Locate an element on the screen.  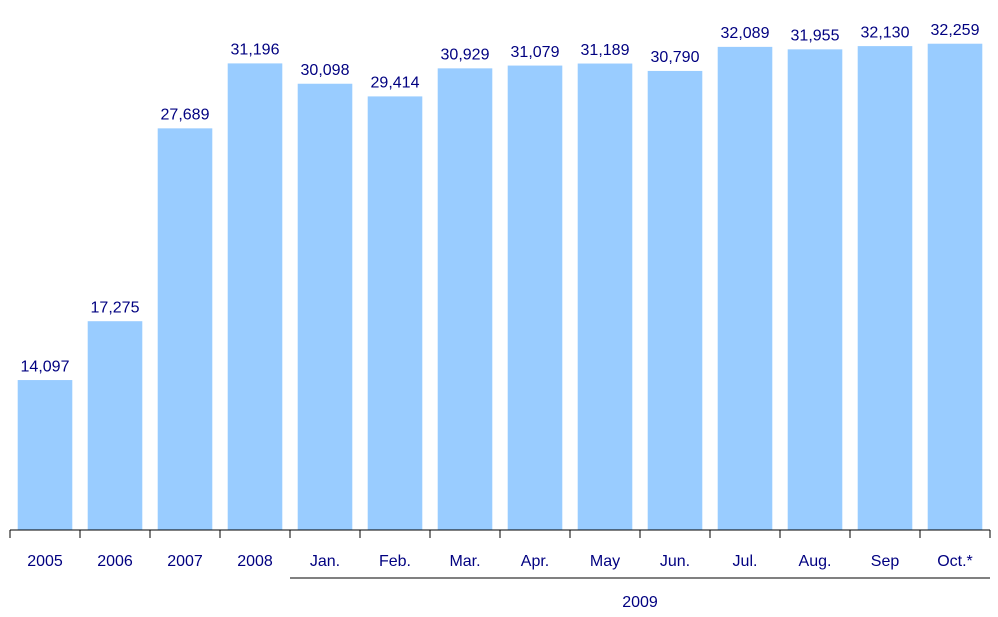
x-tick-label: 2006 is located at coordinates (115, 561).